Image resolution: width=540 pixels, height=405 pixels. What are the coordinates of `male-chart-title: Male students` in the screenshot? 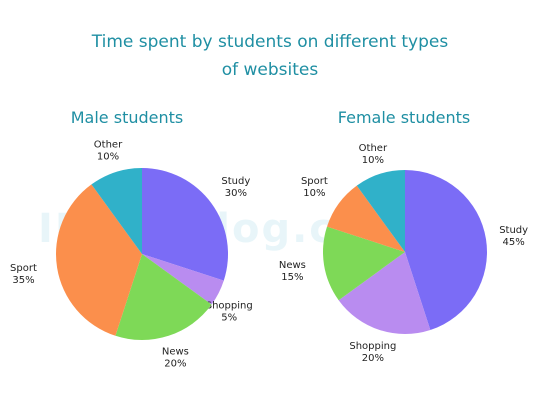 It's located at (127, 117).